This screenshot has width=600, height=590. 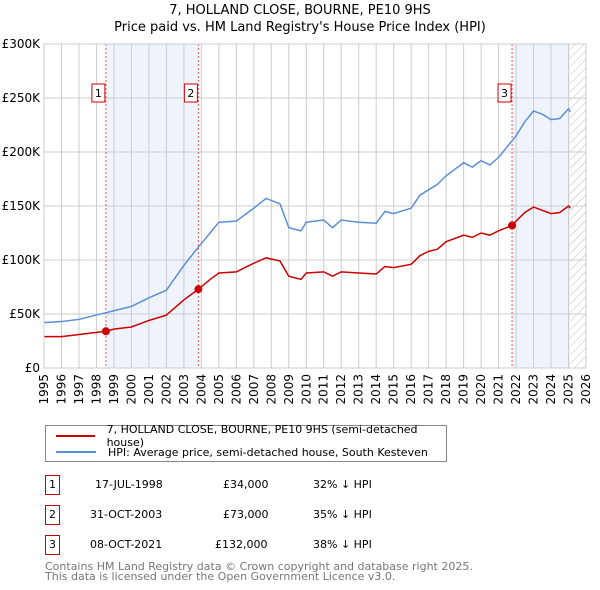 I want to click on y-tick-label: £150K, so click(x=22, y=206).